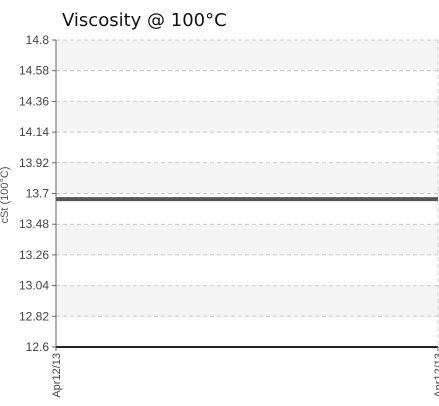 Image resolution: width=439 pixels, height=406 pixels. What do you see at coordinates (34, 316) in the screenshot?
I see `y-tick-label: 12.82` at bounding box center [34, 316].